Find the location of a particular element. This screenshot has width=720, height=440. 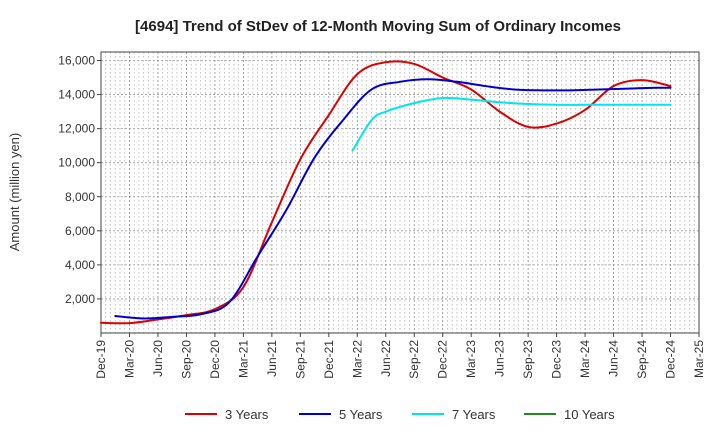

y-tick-label: 6,000 is located at coordinates (80, 231).